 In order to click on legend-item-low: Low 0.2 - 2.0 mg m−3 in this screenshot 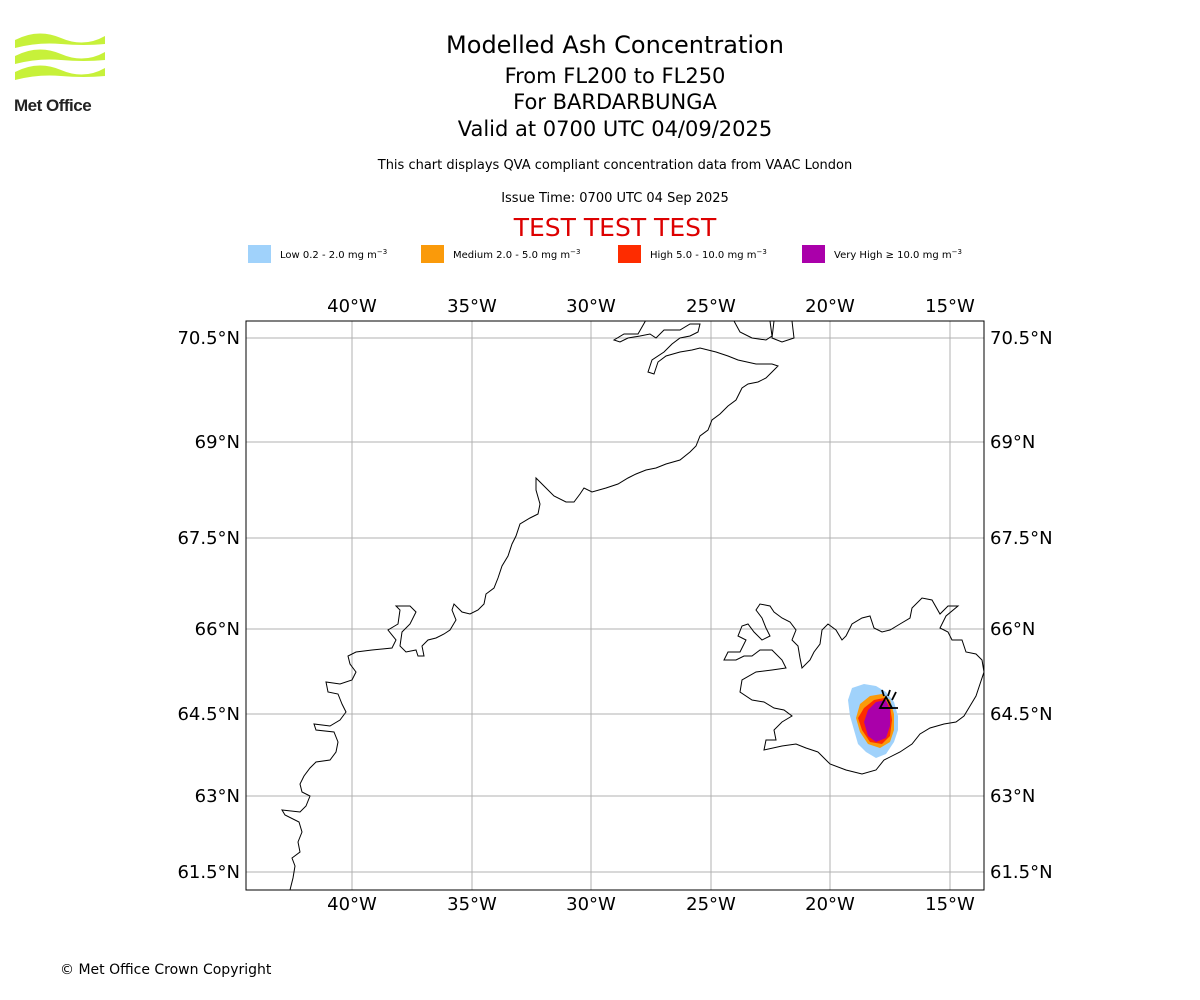, I will do `click(317, 254)`.